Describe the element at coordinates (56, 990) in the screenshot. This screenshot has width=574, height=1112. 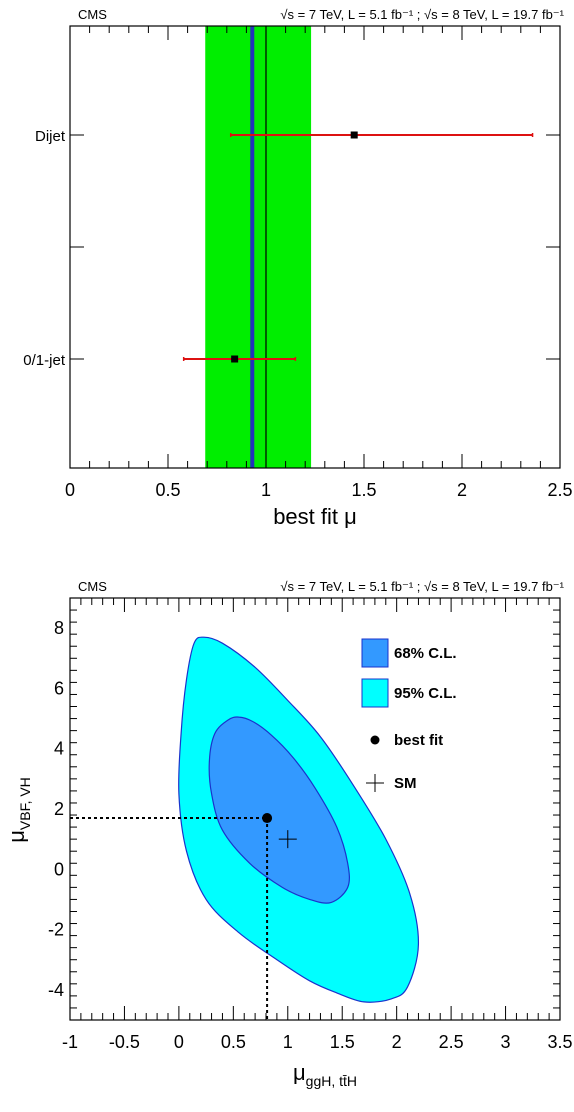
I see `bottom-y-tick-label: -4` at that location.